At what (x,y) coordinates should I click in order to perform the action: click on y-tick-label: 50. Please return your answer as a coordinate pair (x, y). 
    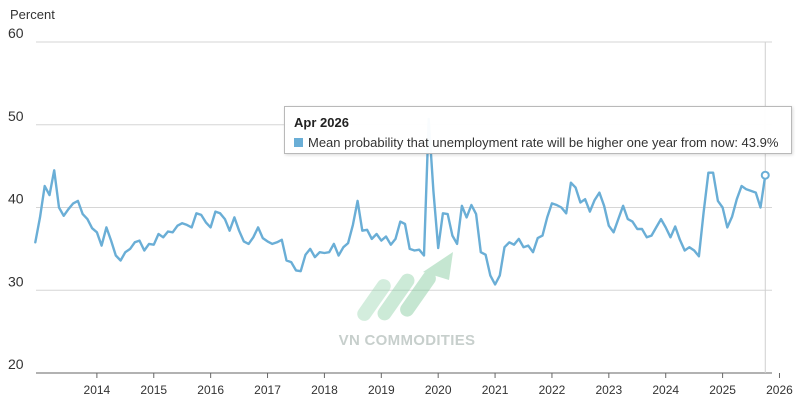
    Looking at the image, I should click on (16, 116).